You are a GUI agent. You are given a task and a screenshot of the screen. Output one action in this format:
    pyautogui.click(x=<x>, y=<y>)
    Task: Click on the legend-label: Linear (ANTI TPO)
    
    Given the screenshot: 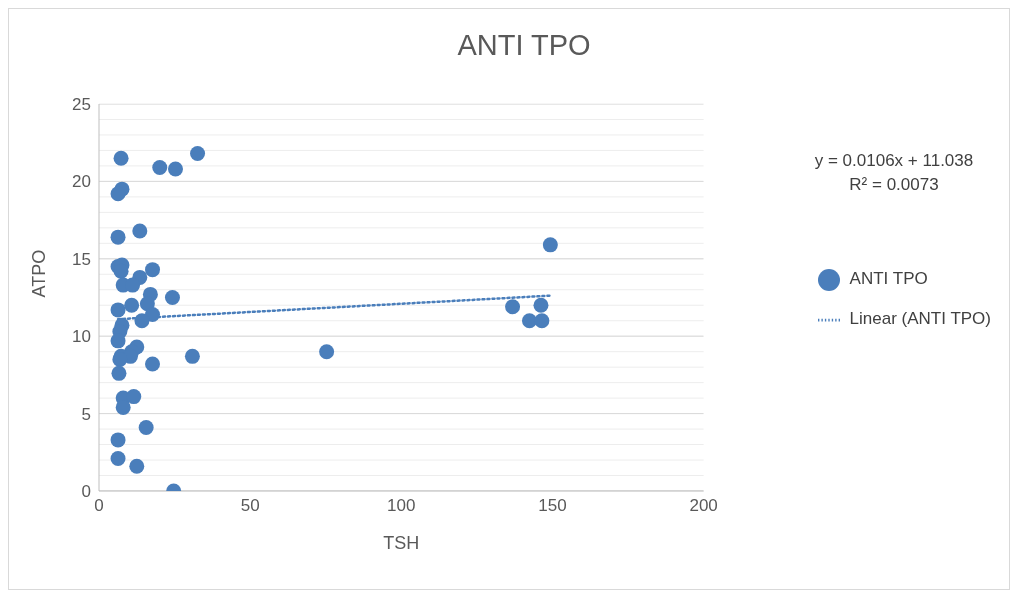 What is the action you would take?
    pyautogui.click(x=920, y=318)
    